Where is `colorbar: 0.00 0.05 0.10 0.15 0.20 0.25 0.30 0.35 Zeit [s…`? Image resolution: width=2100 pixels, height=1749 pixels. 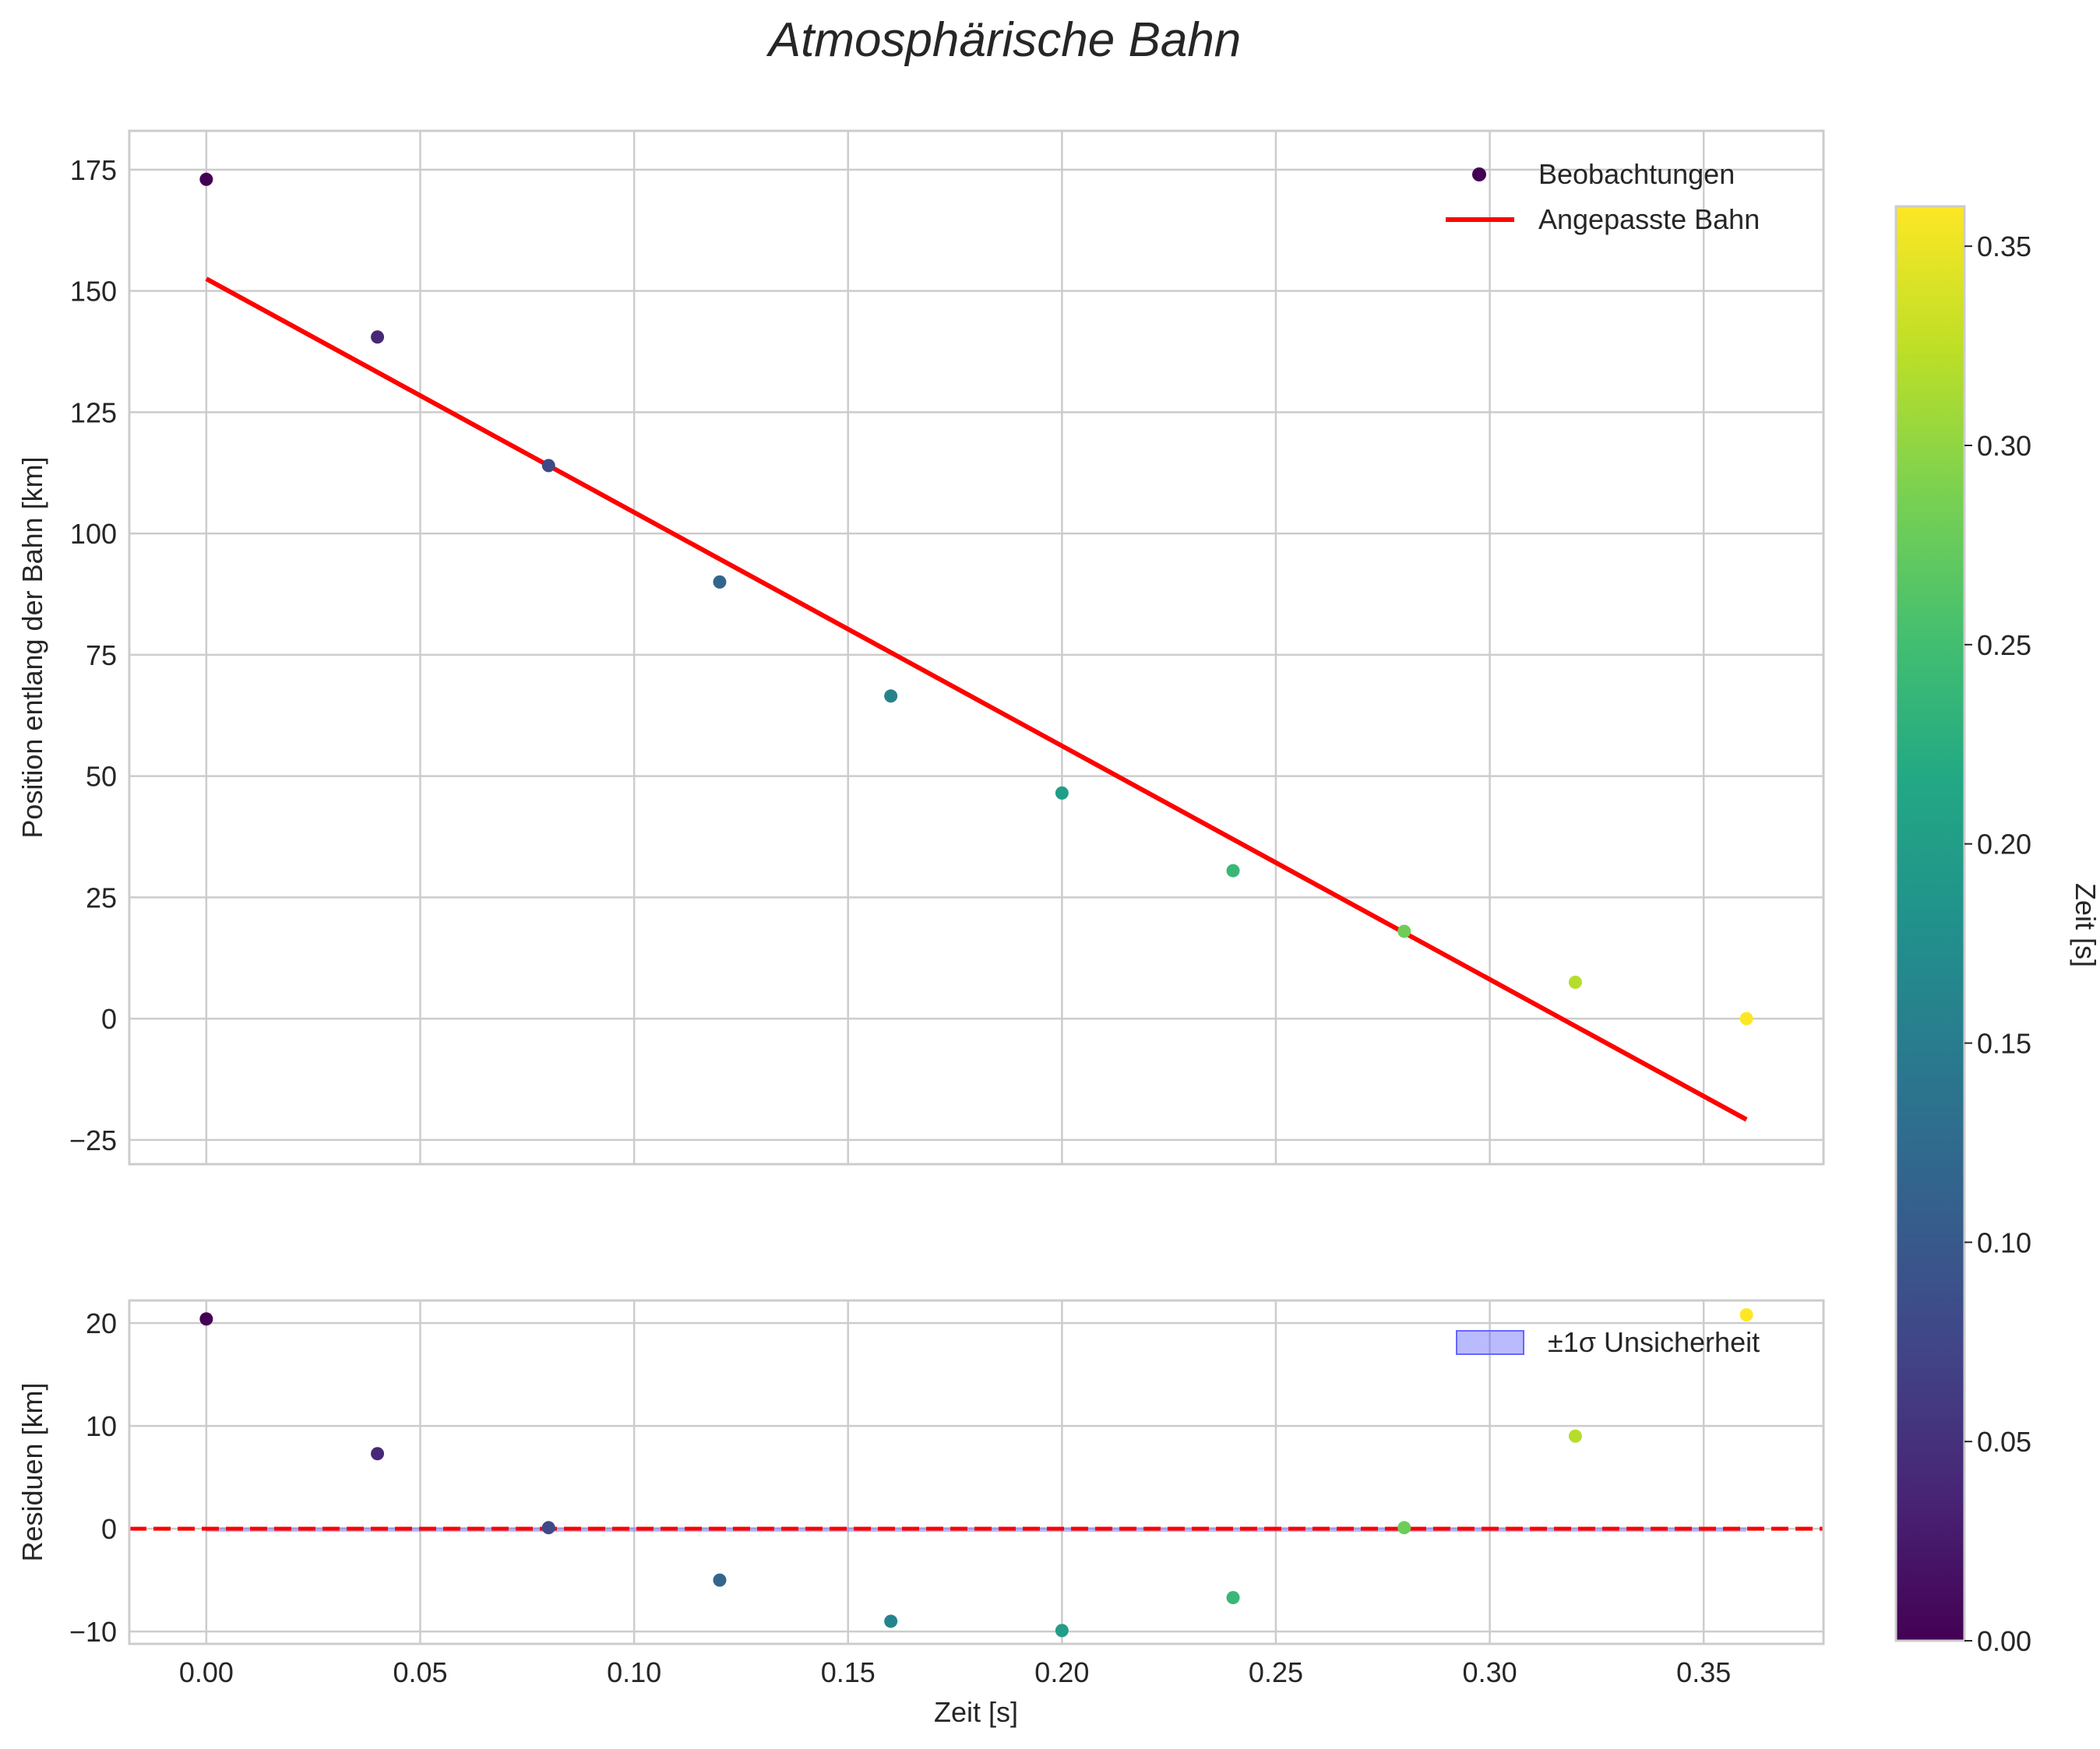
colorbar: 0.00 0.05 0.10 0.15 0.20 0.25 0.30 0.35 Zeit [s… is located at coordinates (1997, 931).